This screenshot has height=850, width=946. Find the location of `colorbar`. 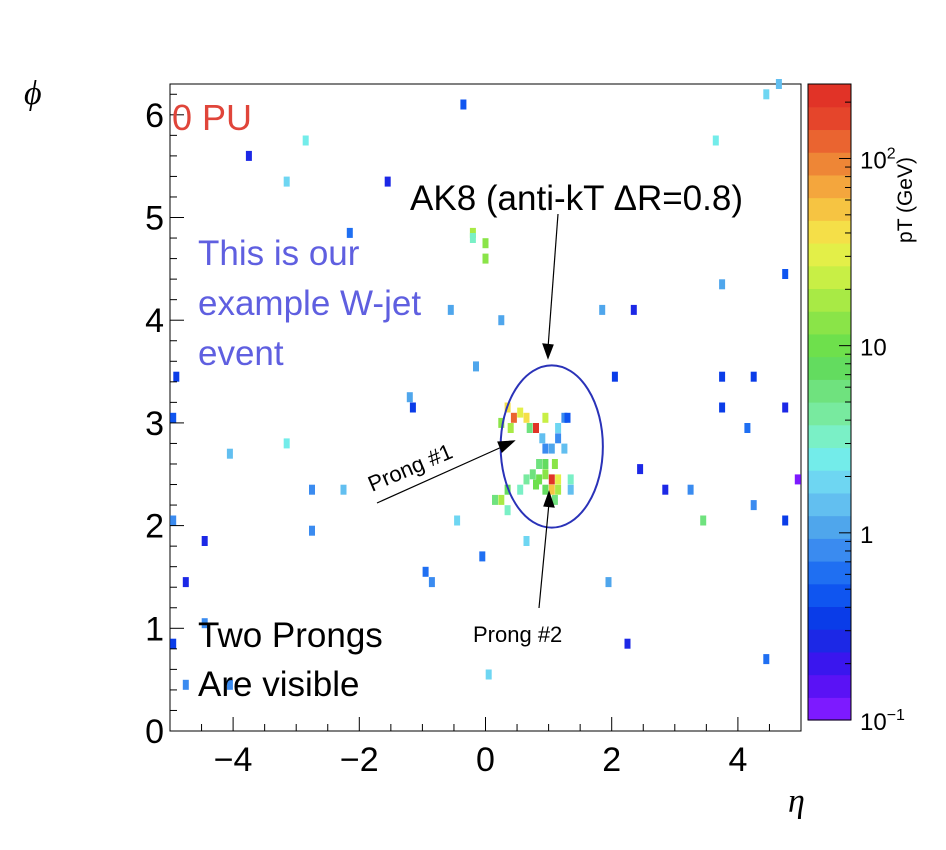

colorbar is located at coordinates (829, 402).